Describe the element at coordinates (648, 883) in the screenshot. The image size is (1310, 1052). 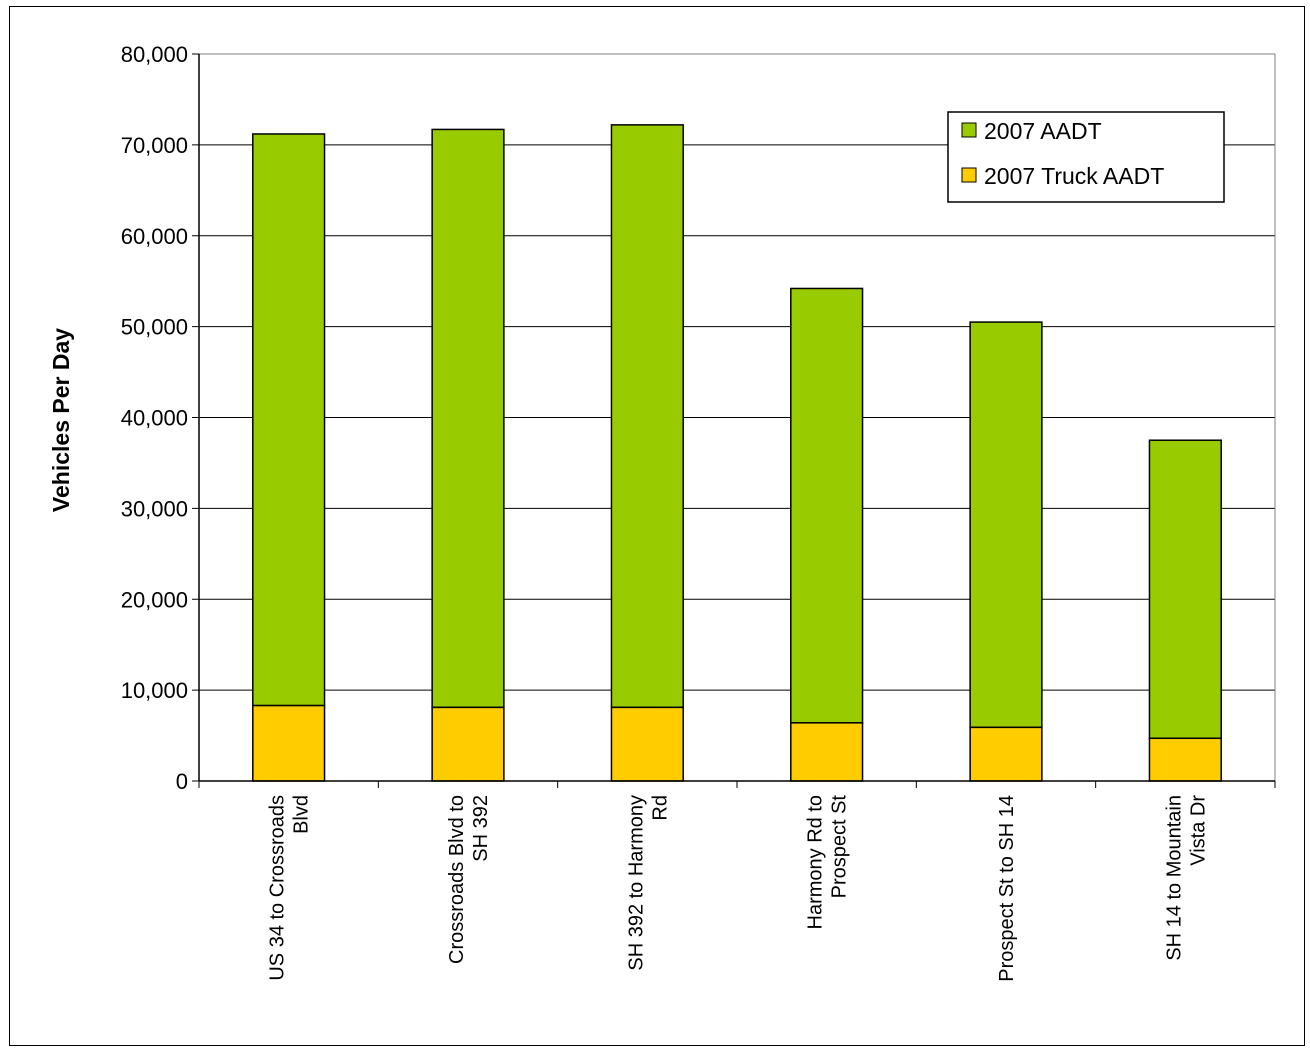
I see `x-category-label: SH 392 to Harmony Rd` at that location.